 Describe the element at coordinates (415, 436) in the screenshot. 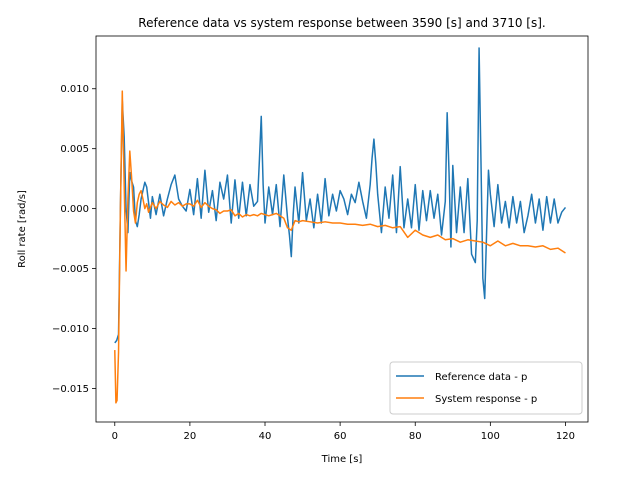

I see `x-tick-label: 80` at that location.